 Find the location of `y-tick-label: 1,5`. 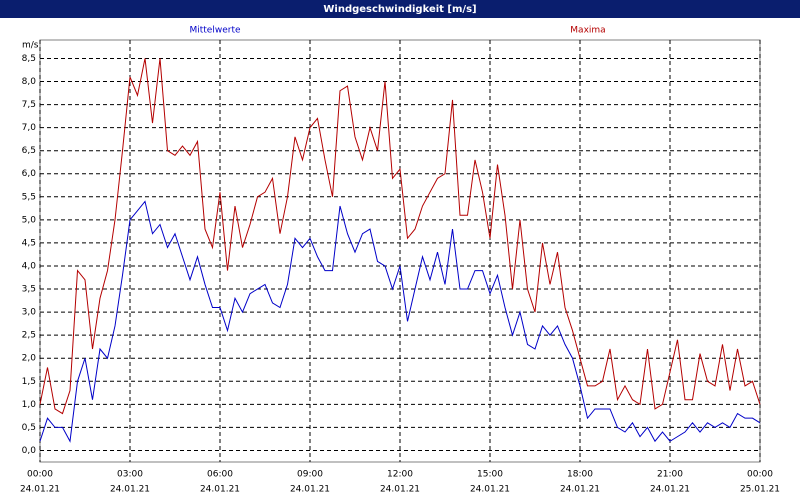

y-tick-label: 1,5 is located at coordinates (29, 382).